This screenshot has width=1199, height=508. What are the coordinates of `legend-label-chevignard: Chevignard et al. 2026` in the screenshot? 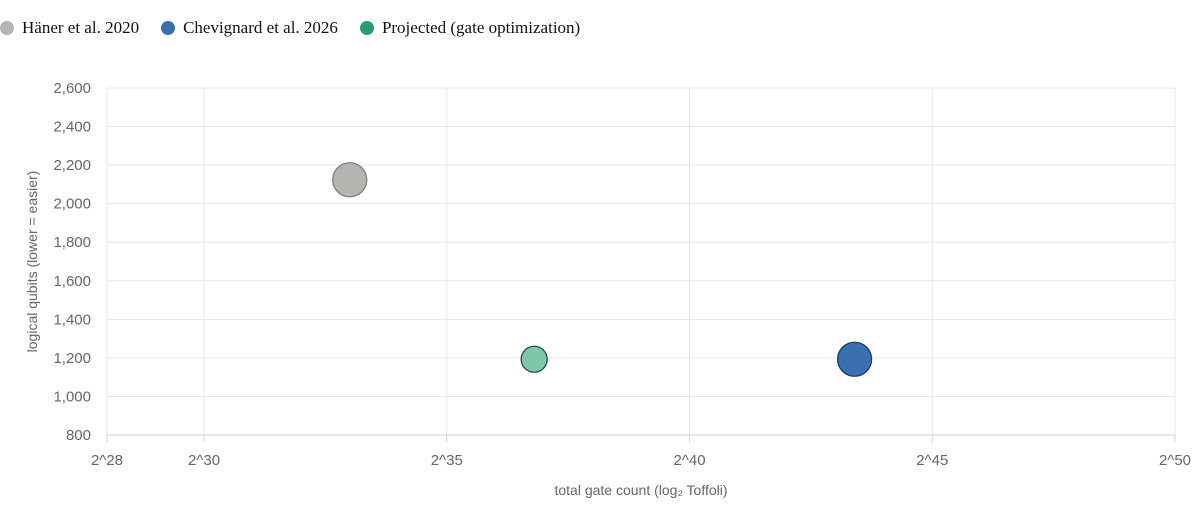 It's located at (260, 27).